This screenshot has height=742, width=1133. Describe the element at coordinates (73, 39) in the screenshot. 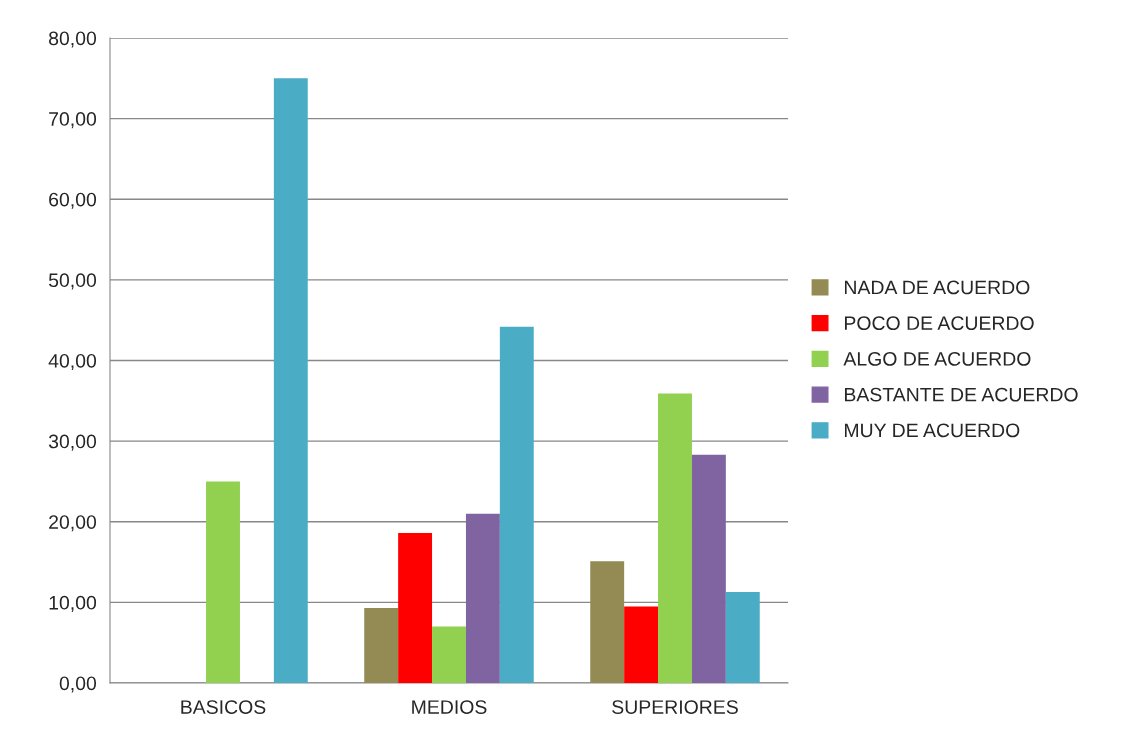

I see `y-tick-label: 80,00` at that location.